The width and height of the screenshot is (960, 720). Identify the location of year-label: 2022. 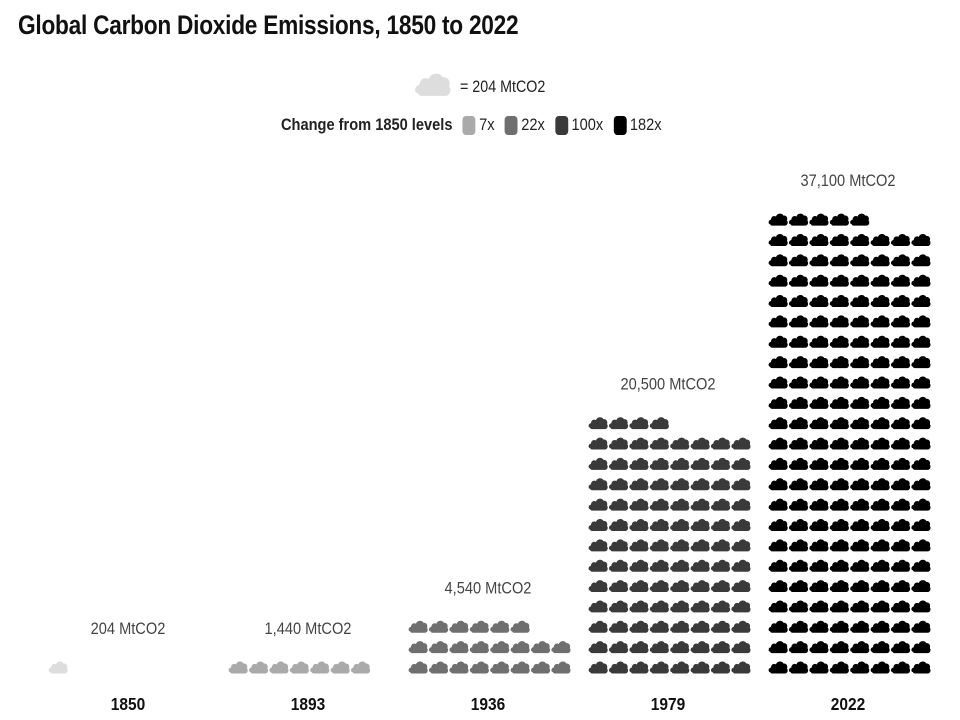
(848, 704).